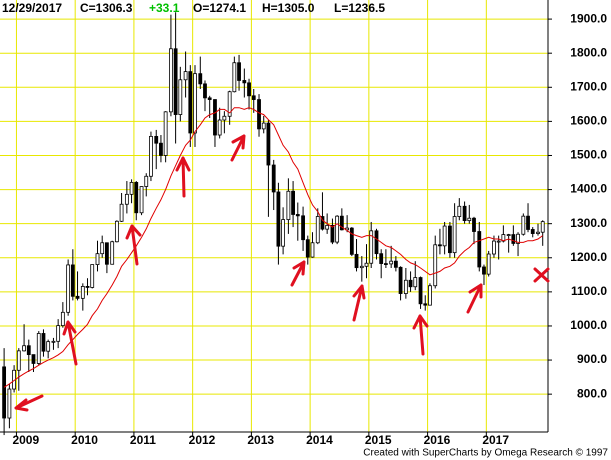 The height and width of the screenshot is (460, 611). Describe the element at coordinates (589, 291) in the screenshot. I see `y-tick-label: 1100.0` at that location.